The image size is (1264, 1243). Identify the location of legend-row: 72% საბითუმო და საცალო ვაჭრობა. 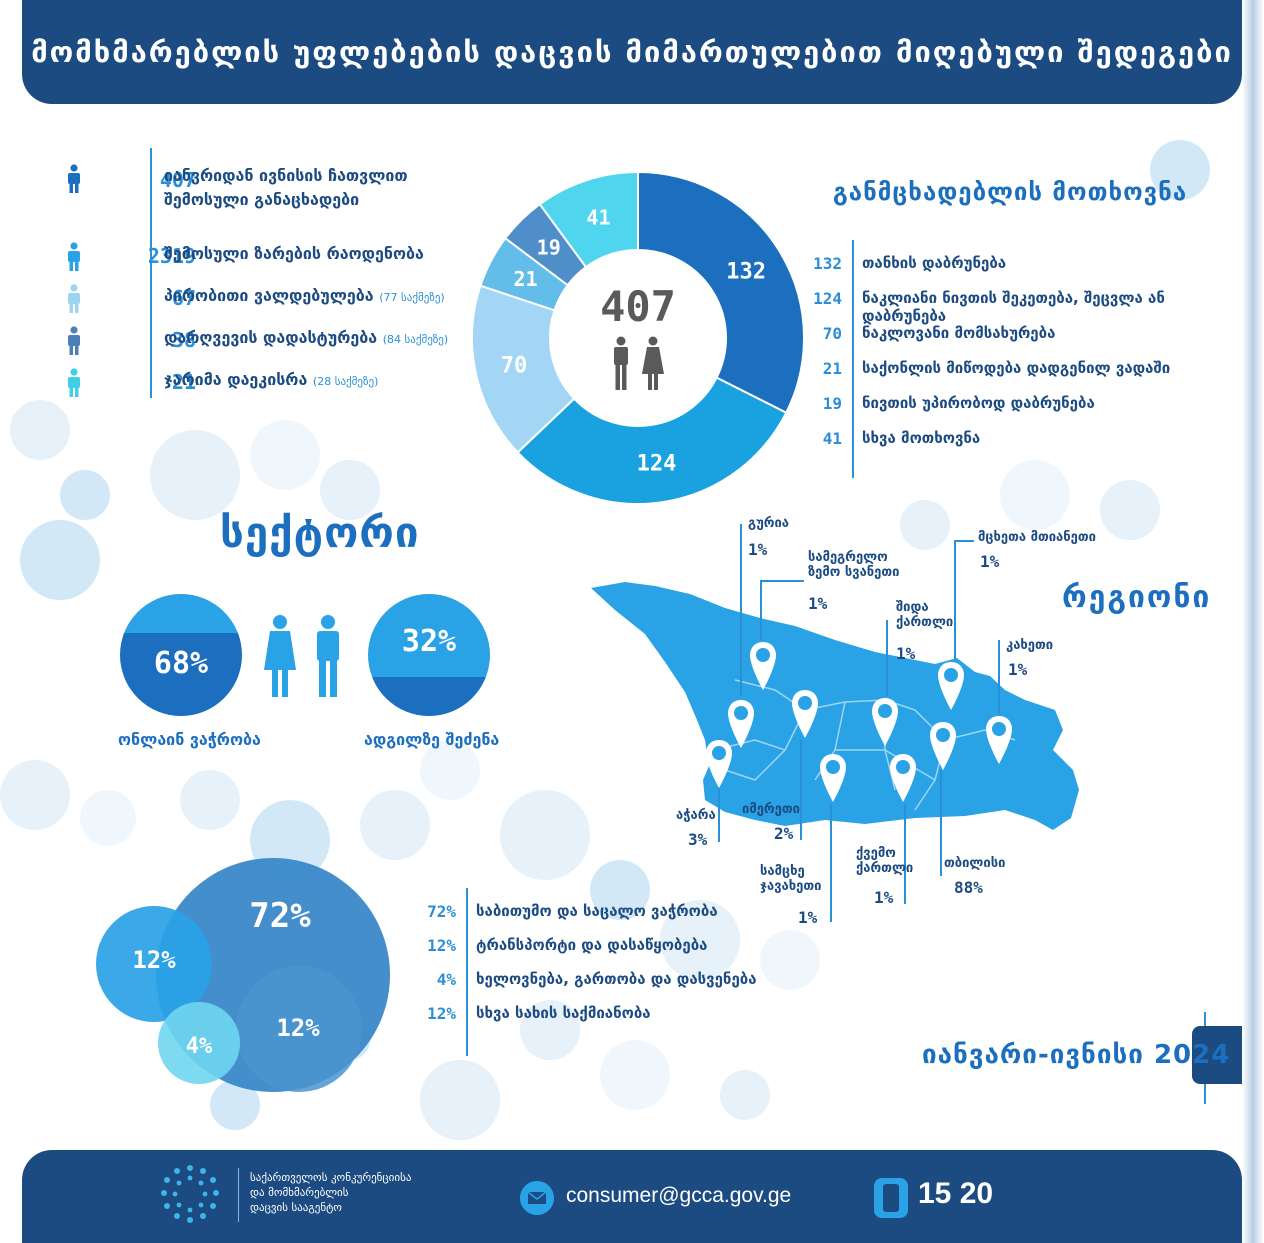
(590, 917).